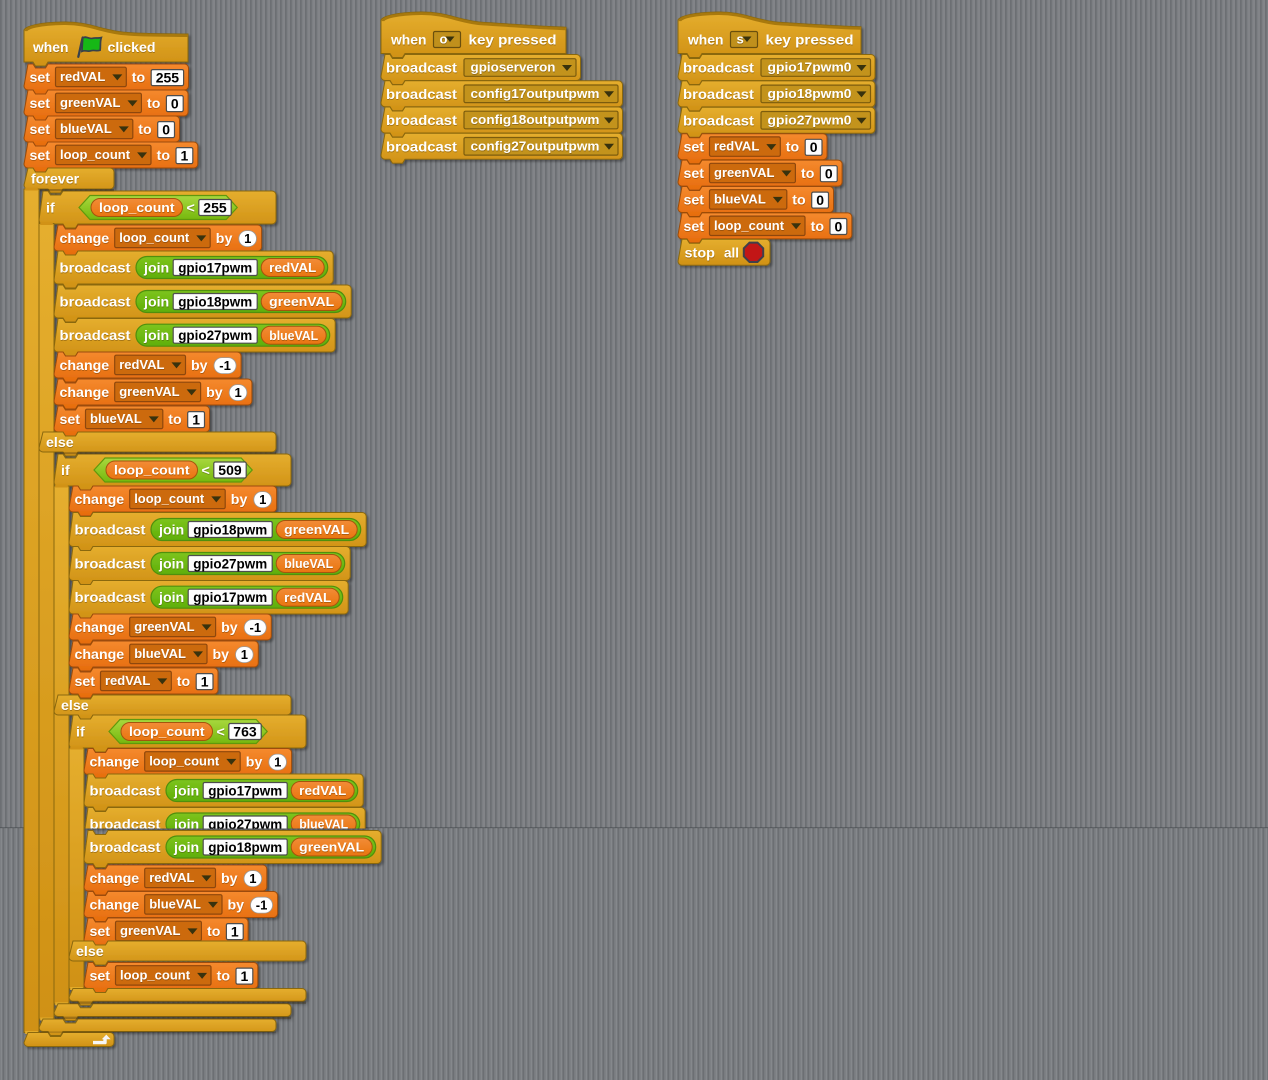  I want to click on svg-text: gpio17pwm, so click(215, 267).